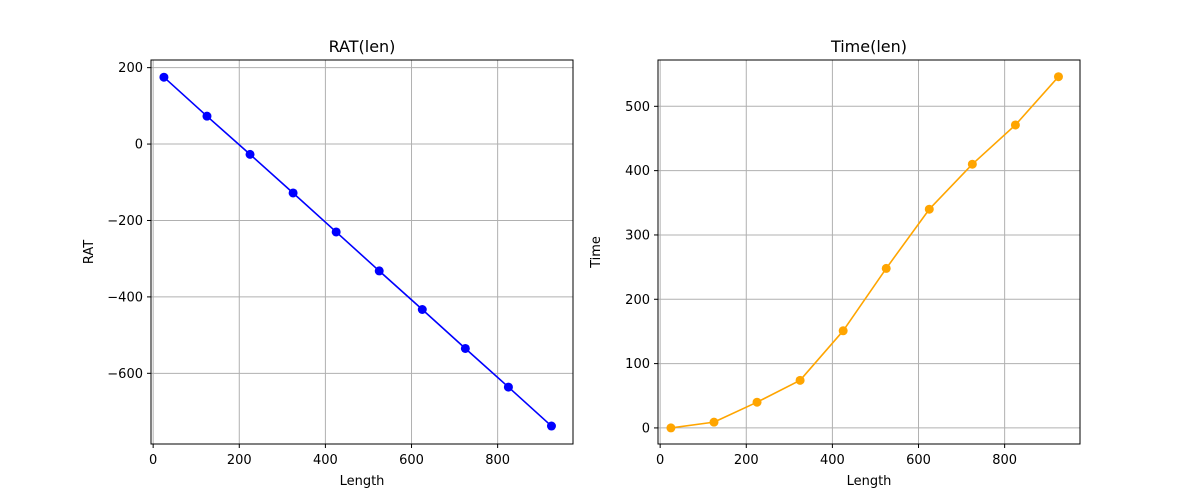 This screenshot has height=500, width=1200. I want to click on time-y-tick-label: 400, so click(637, 171).